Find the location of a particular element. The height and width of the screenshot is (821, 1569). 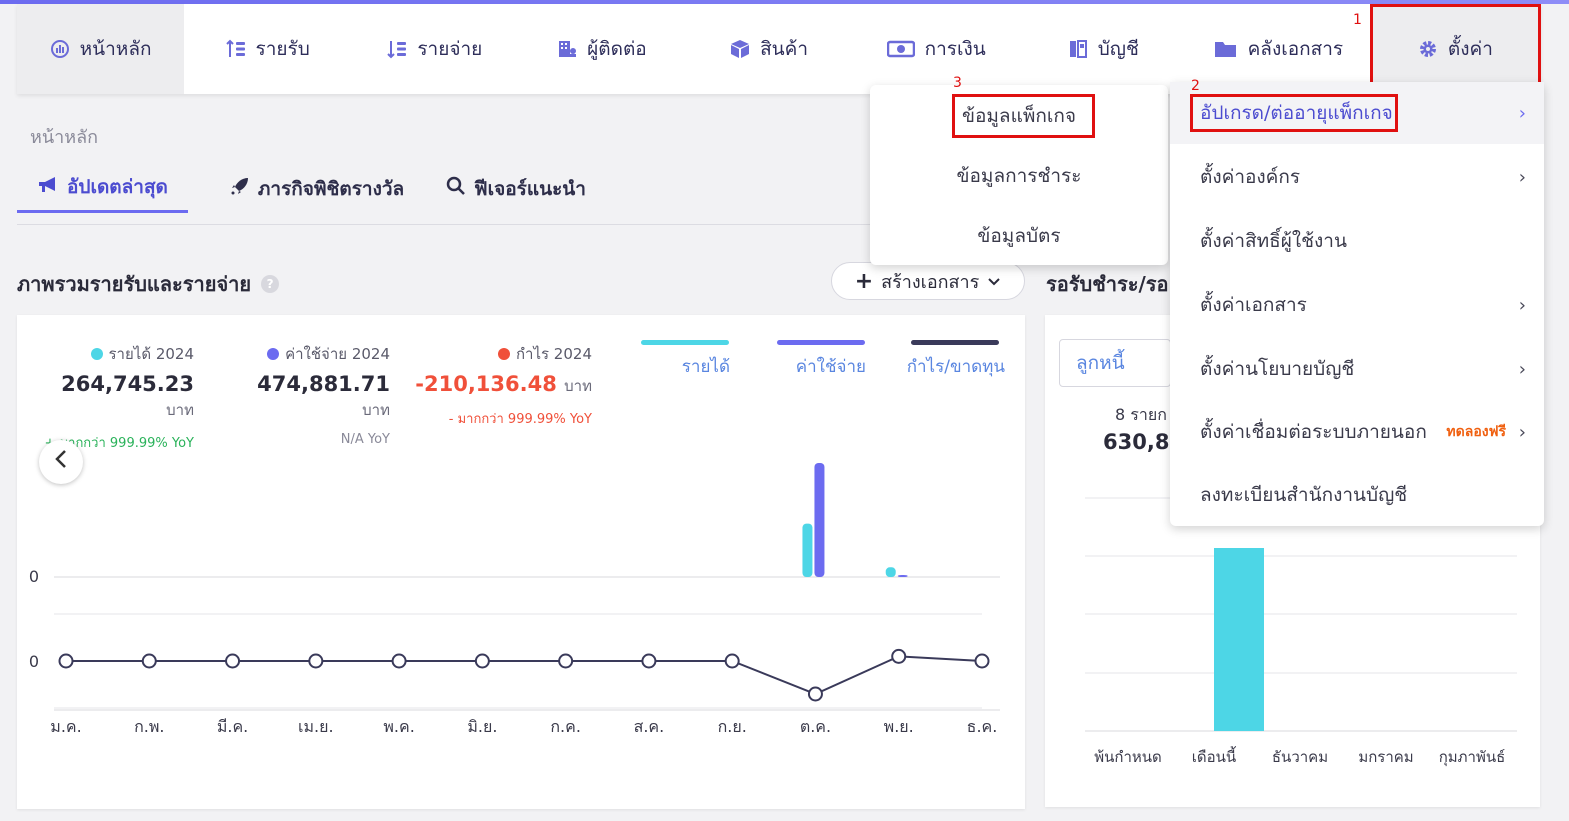

nav-item-accounting: บัญชี is located at coordinates (1103, 49).